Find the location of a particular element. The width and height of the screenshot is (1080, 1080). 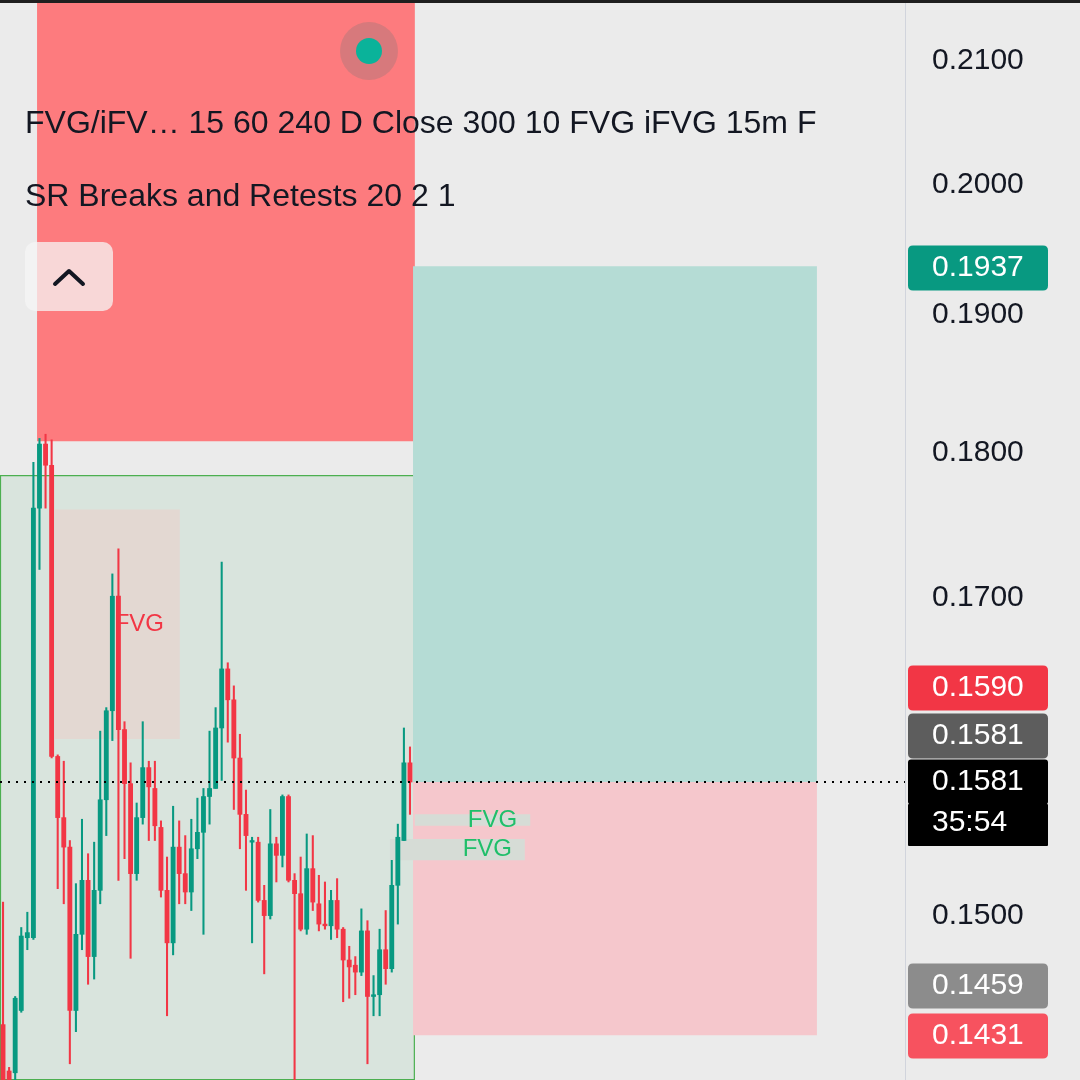

y-tick-label: 0.1700 is located at coordinates (978, 595).